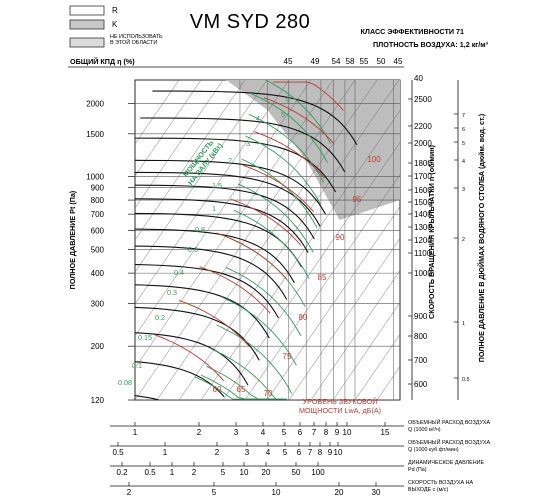 This screenshot has height=504, width=560. I want to click on x-axis-tick-label: 15, so click(385, 432).